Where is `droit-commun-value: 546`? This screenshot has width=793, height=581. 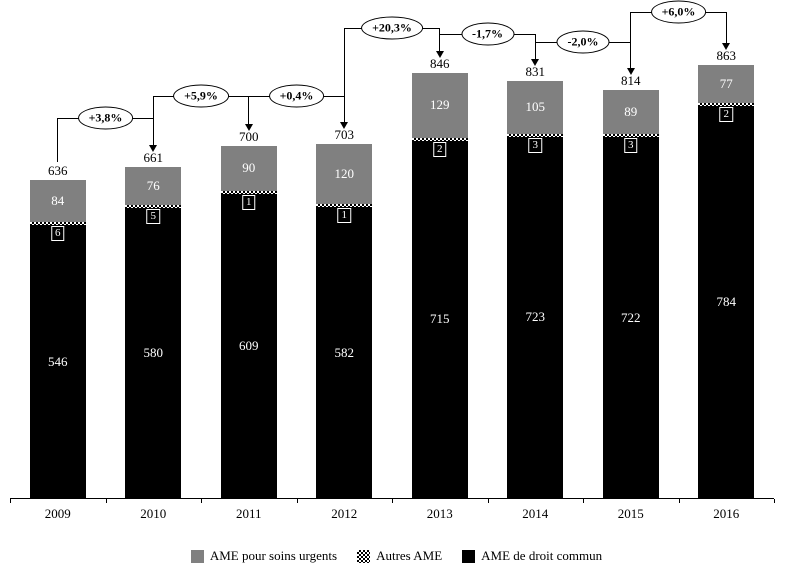
droit-commun-value: 546 is located at coordinates (58, 361).